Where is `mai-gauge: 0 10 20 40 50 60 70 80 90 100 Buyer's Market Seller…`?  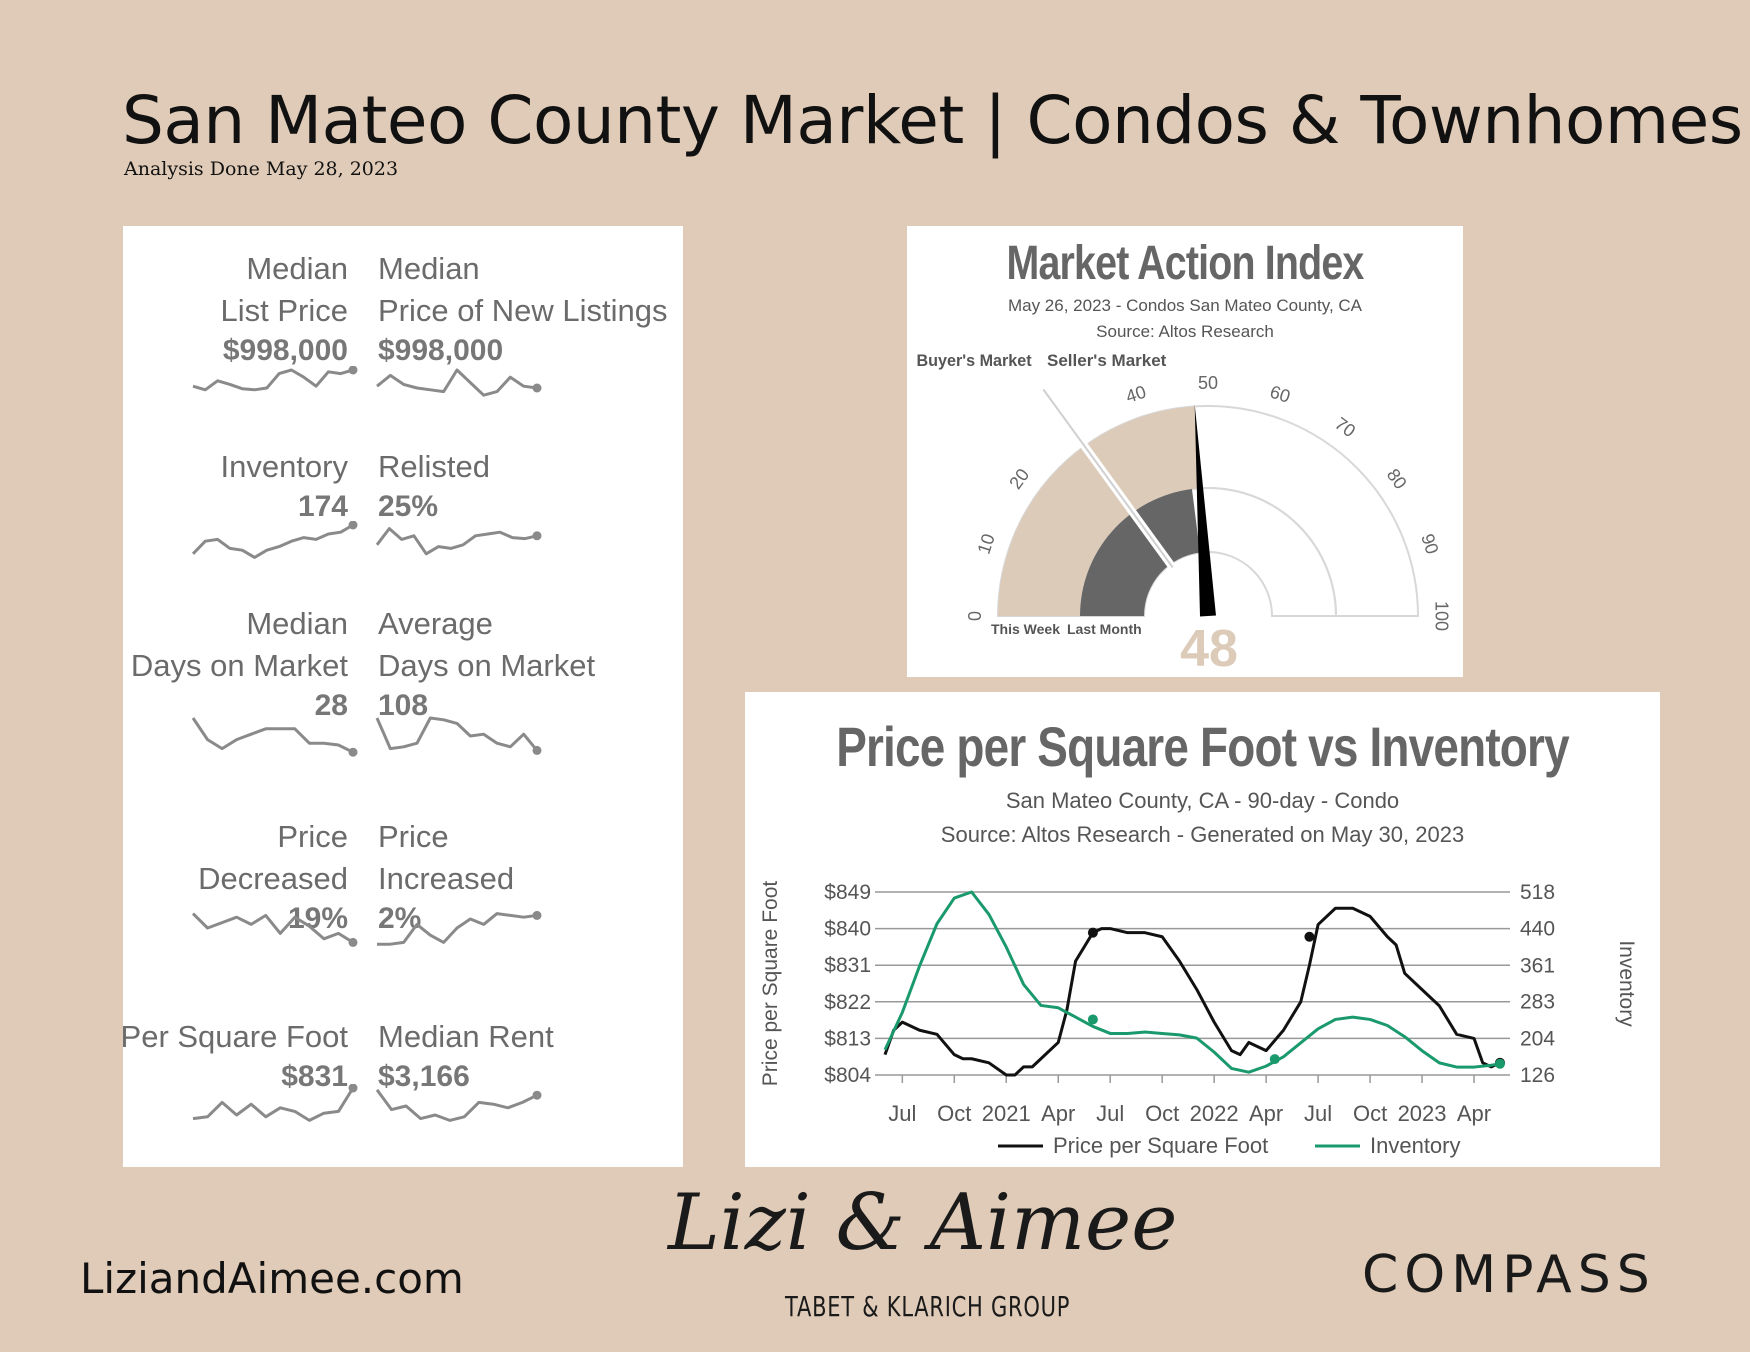
mai-gauge: 0 10 20 40 50 60 70 80 90 100 Buyer's Market Seller… is located at coordinates (1184, 514).